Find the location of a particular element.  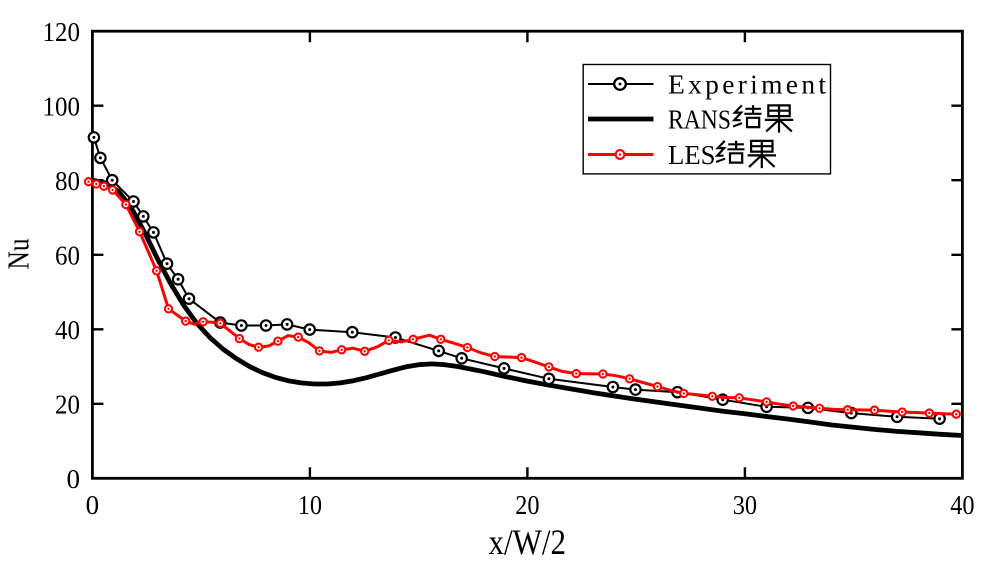

svg-text: 120 is located at coordinates (62, 32).